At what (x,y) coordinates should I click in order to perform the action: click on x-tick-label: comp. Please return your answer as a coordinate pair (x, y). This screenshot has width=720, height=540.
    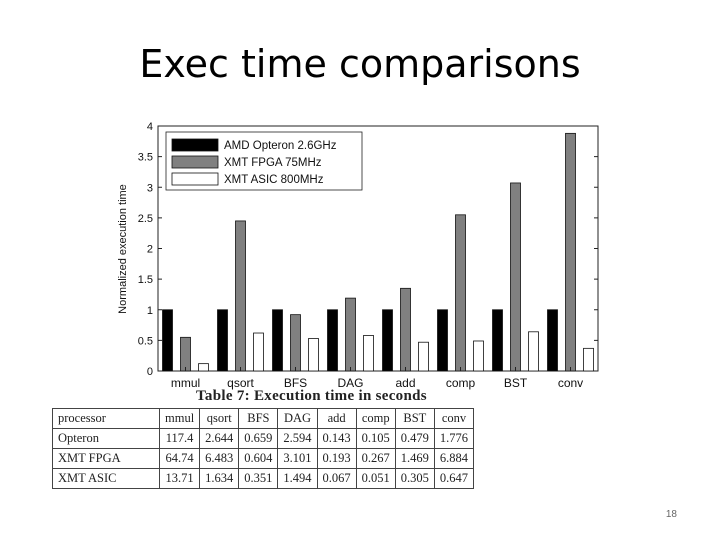
    Looking at the image, I should click on (461, 383).